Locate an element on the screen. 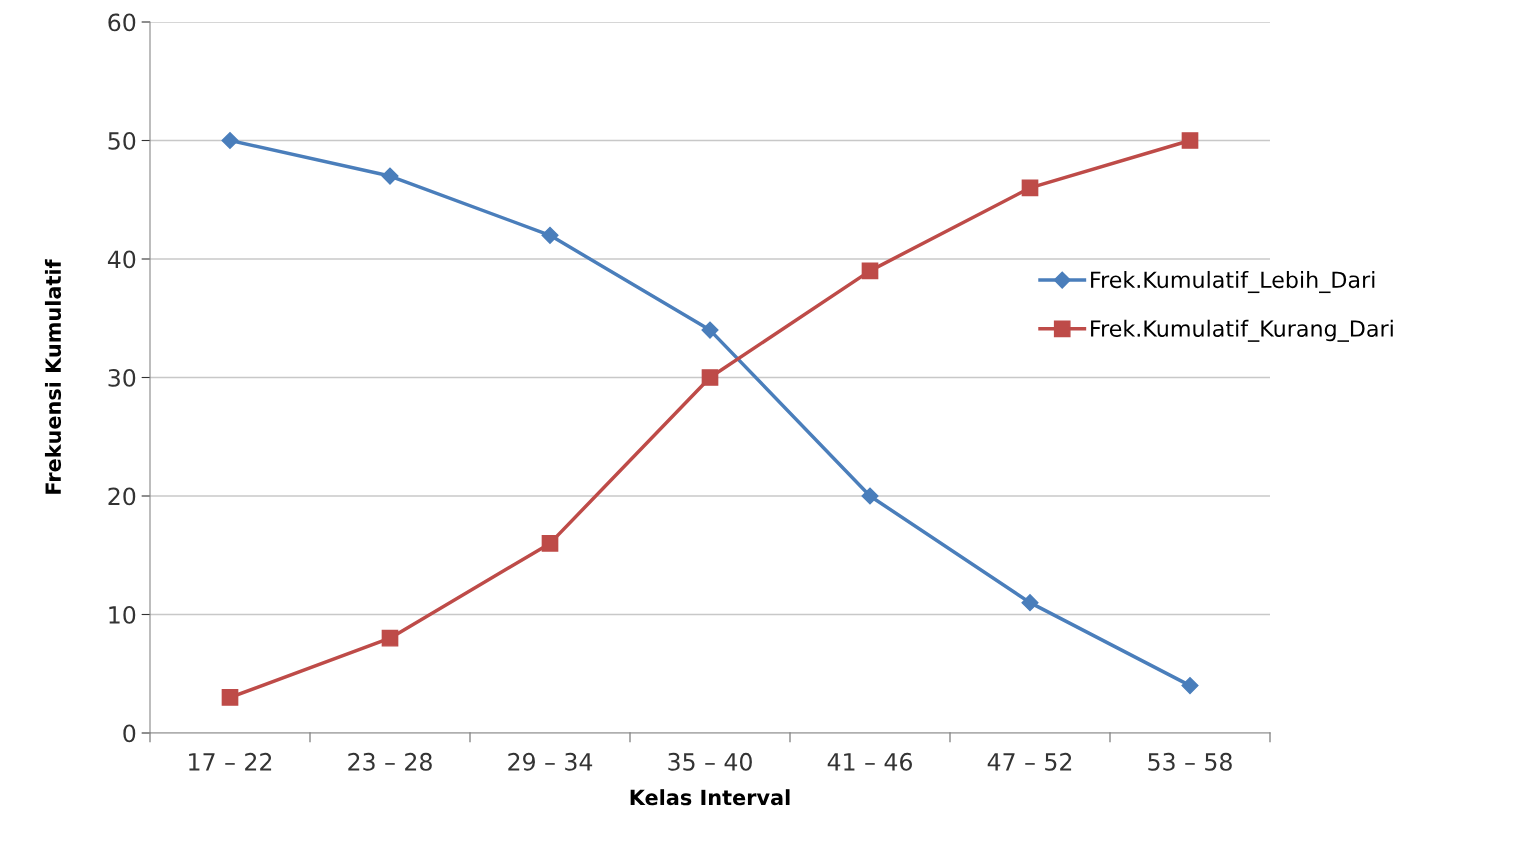  y-tick-label: 40 is located at coordinates (121, 259).